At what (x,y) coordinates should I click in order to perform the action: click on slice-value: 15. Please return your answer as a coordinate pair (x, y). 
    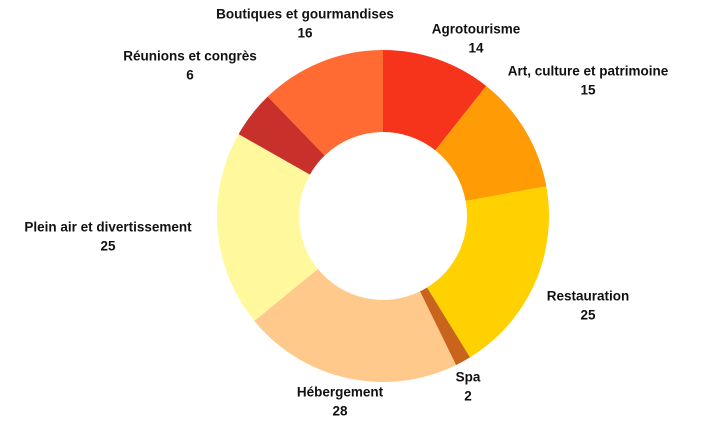
    Looking at the image, I should click on (588, 90).